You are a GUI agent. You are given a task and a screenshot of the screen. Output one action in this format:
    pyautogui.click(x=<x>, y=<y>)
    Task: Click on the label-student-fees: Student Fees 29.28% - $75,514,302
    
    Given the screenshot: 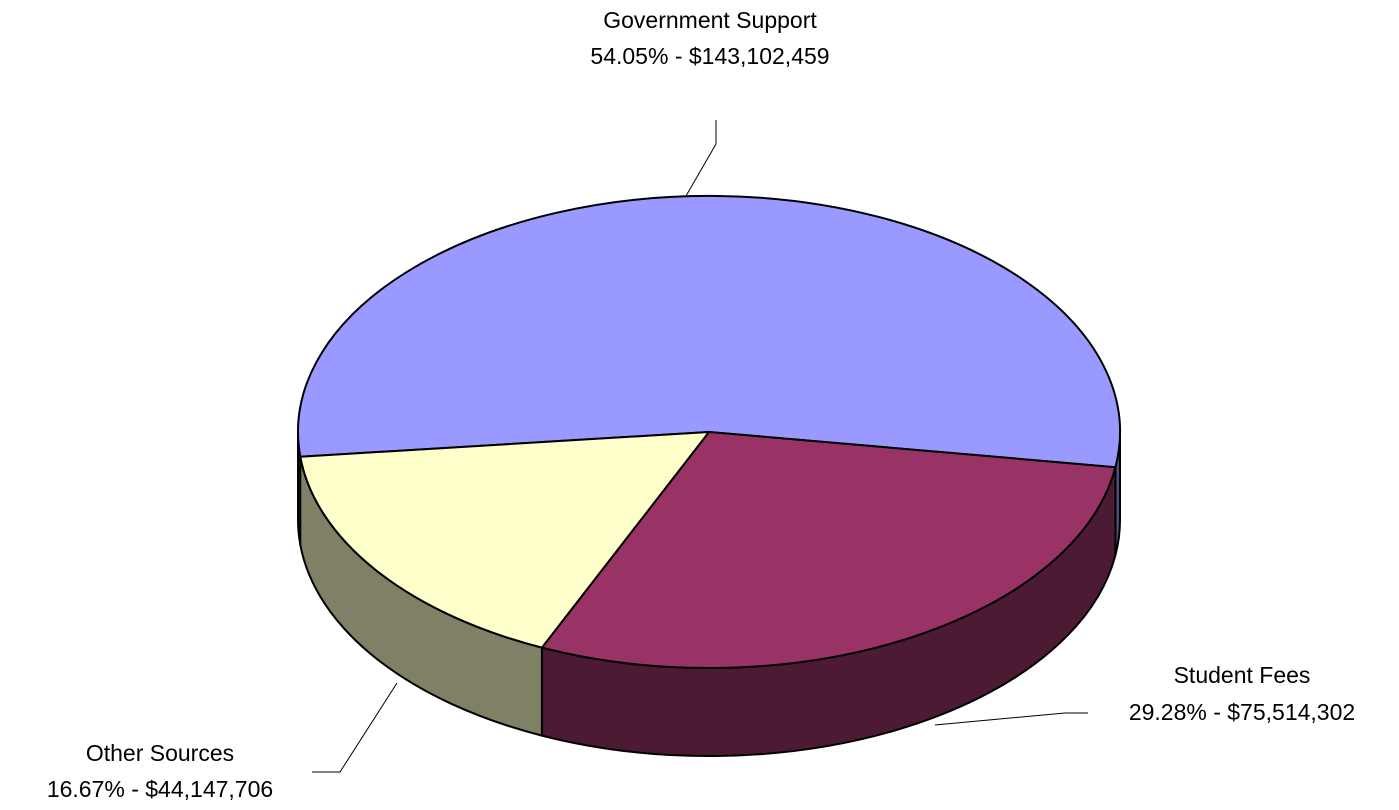 What is the action you would take?
    pyautogui.click(x=1242, y=693)
    